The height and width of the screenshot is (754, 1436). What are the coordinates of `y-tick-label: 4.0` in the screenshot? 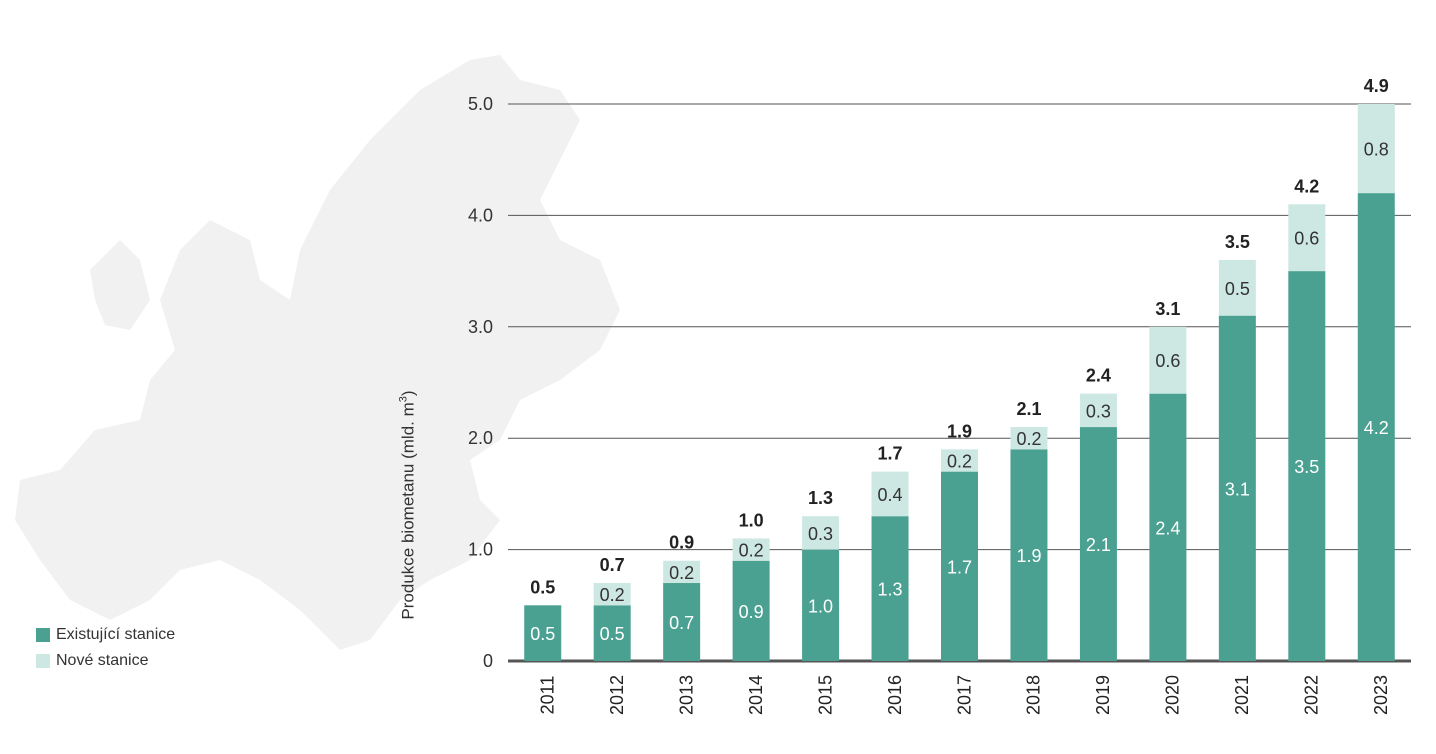 It's located at (480, 215).